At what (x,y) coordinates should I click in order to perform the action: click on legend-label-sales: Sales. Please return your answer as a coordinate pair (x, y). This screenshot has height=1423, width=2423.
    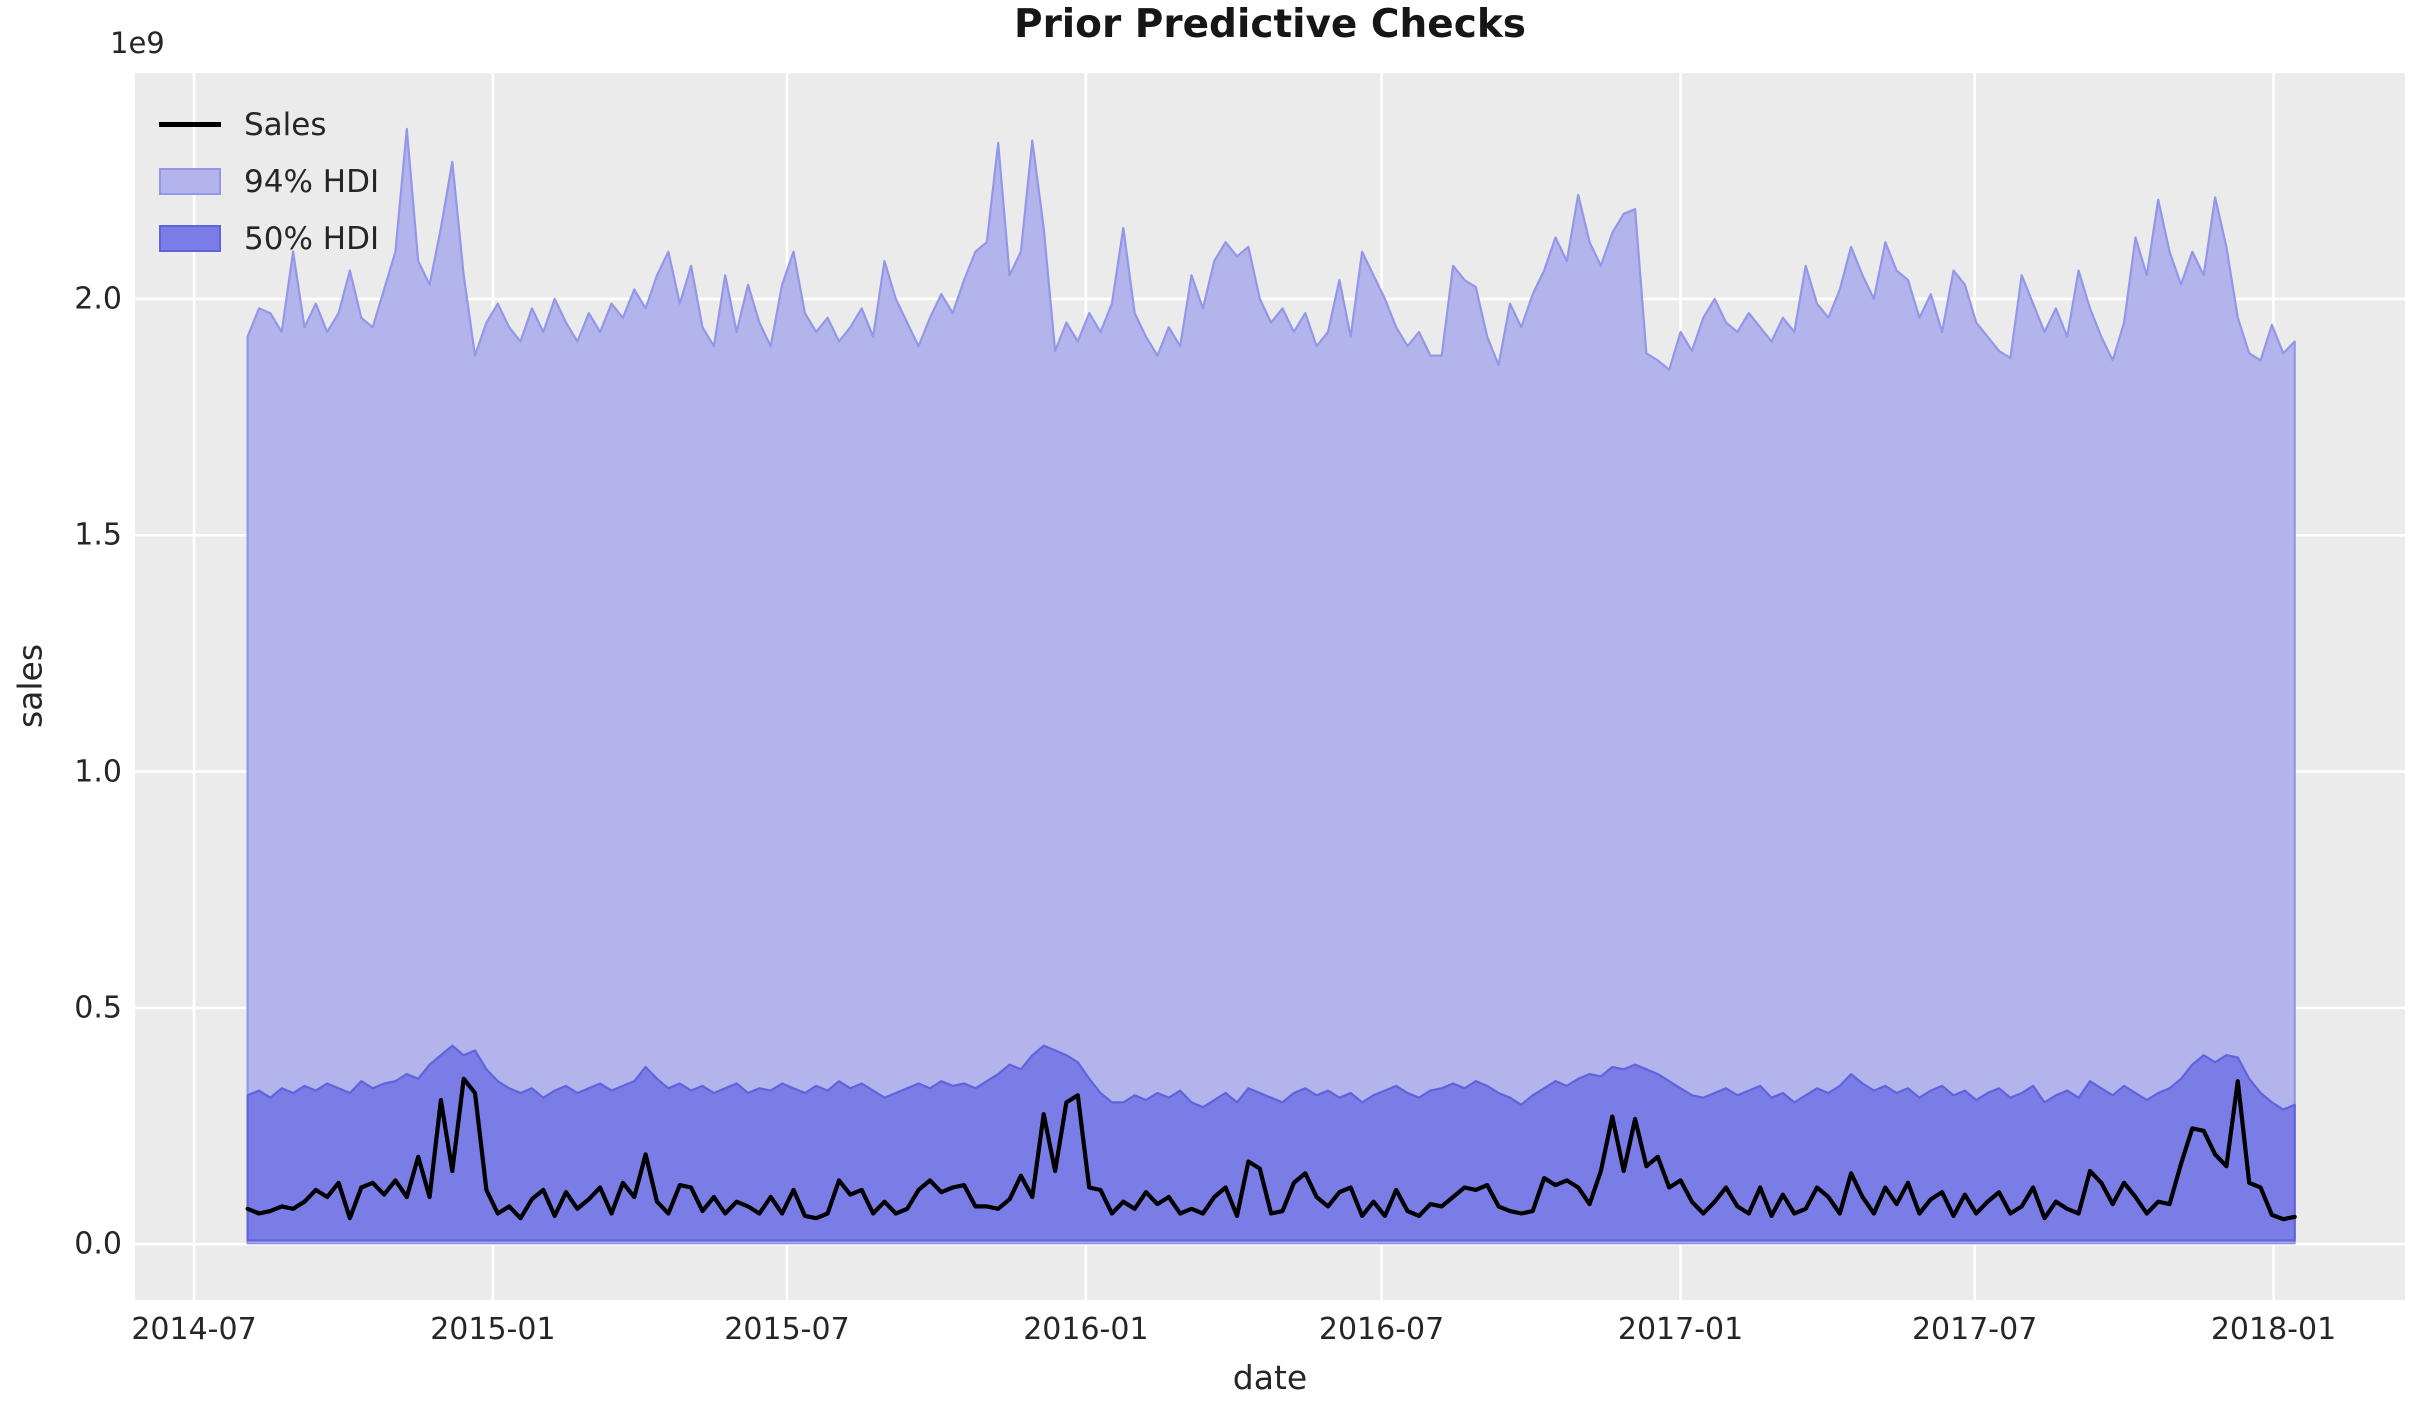
    Looking at the image, I should click on (285, 124).